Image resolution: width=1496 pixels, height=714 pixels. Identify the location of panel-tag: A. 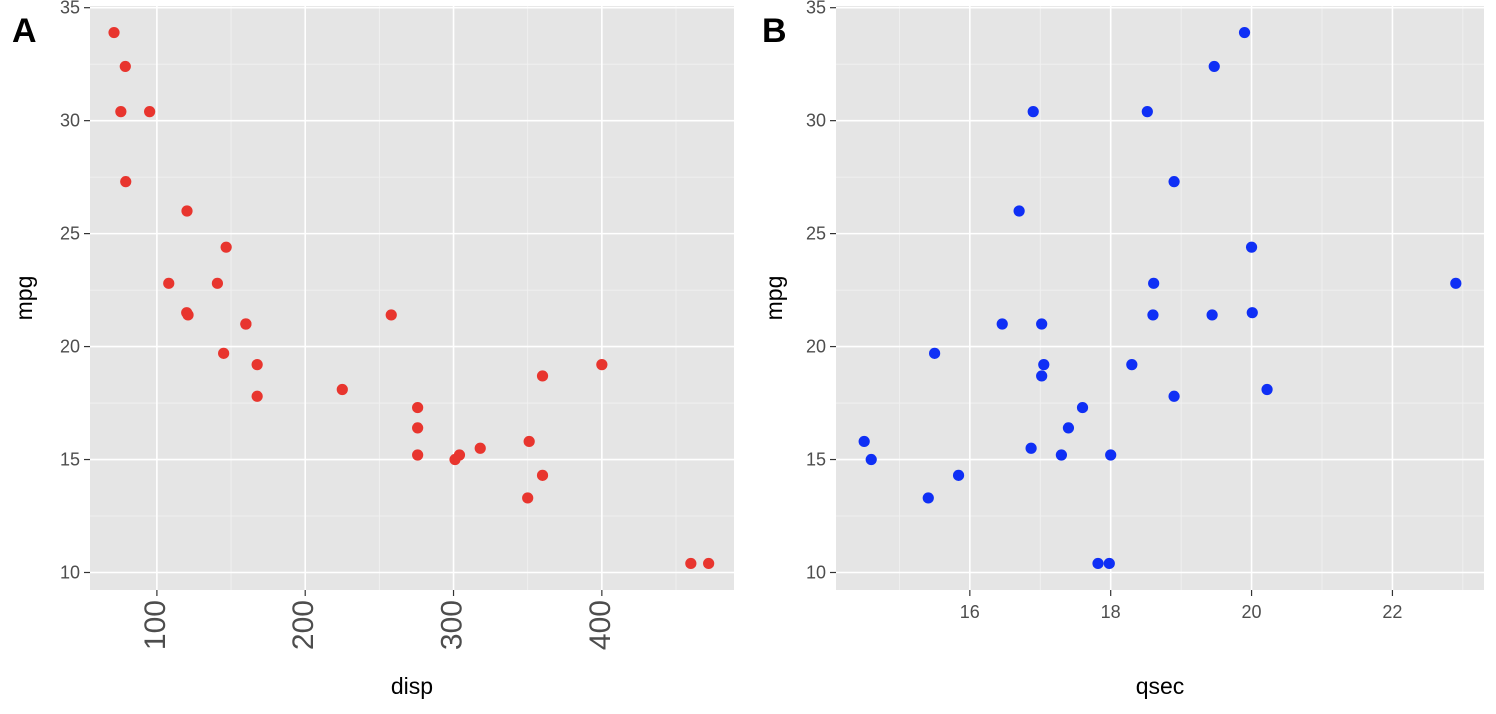
(24, 31).